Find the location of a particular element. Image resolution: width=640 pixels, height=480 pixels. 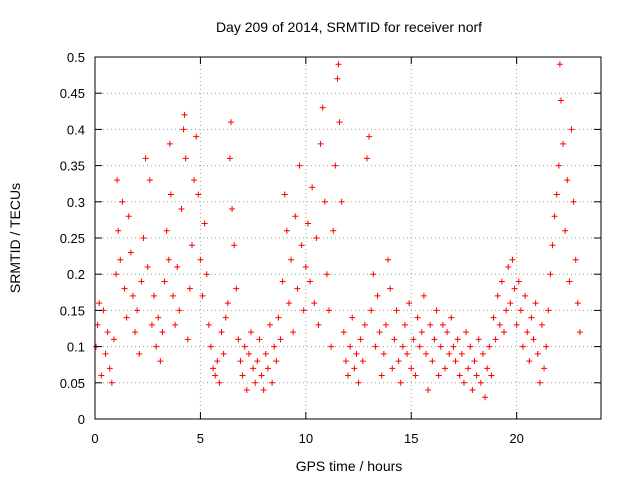

y-tick-label: 0.05 is located at coordinates (72, 383).